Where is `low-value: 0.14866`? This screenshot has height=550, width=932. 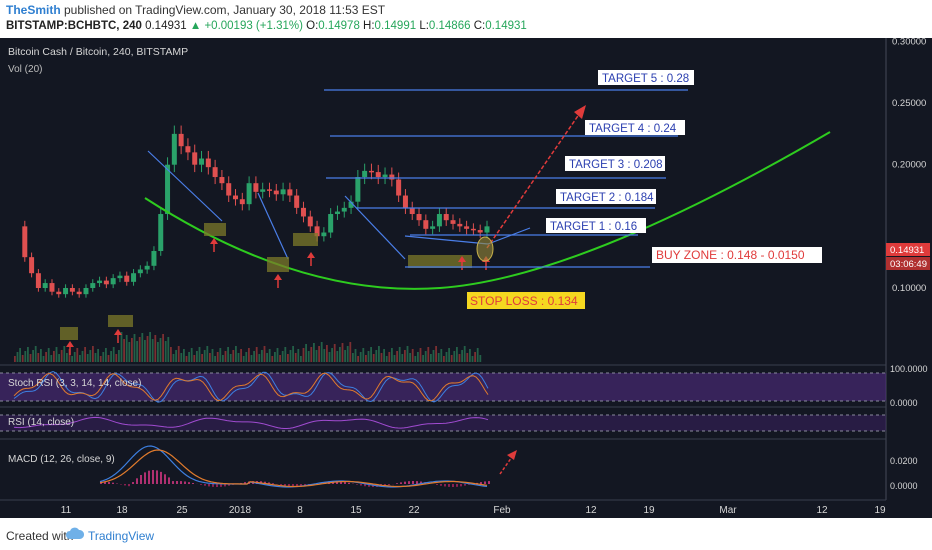
low-value: 0.14866 is located at coordinates (449, 26).